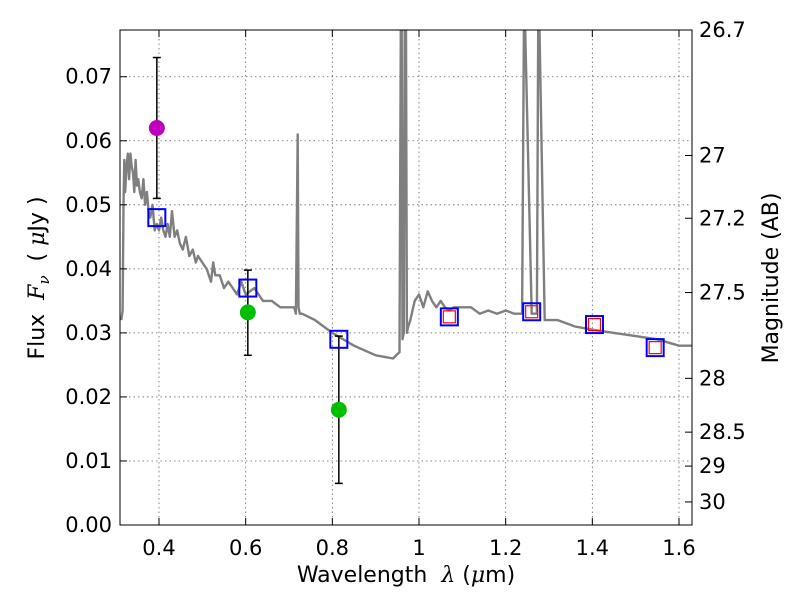 Image resolution: width=800 pixels, height=600 pixels. I want to click on y-tick-label: 0.07, so click(88, 77).